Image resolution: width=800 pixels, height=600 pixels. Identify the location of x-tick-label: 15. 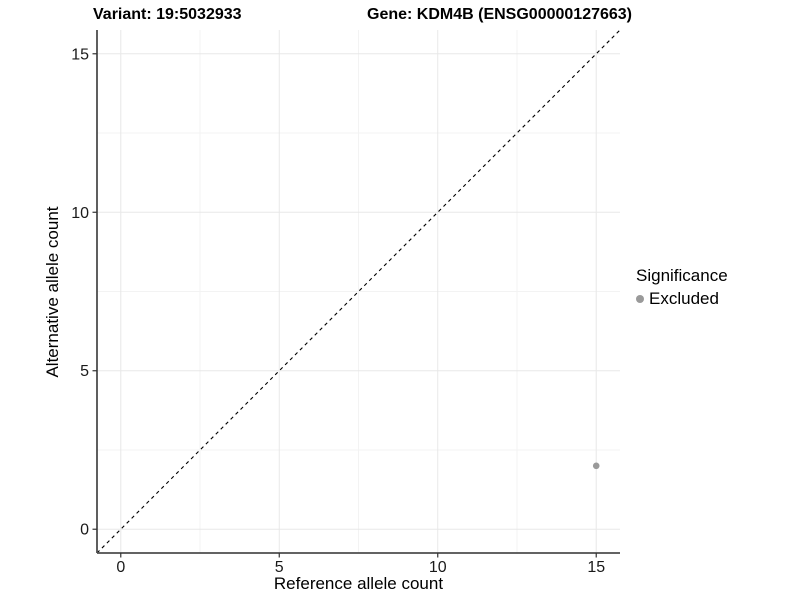
(596, 567).